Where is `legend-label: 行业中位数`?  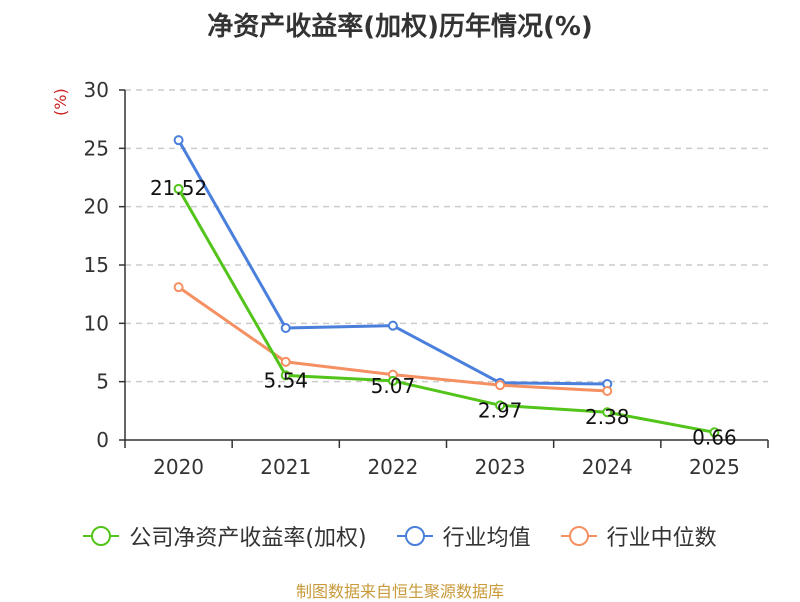 legend-label: 行业中位数 is located at coordinates (661, 538).